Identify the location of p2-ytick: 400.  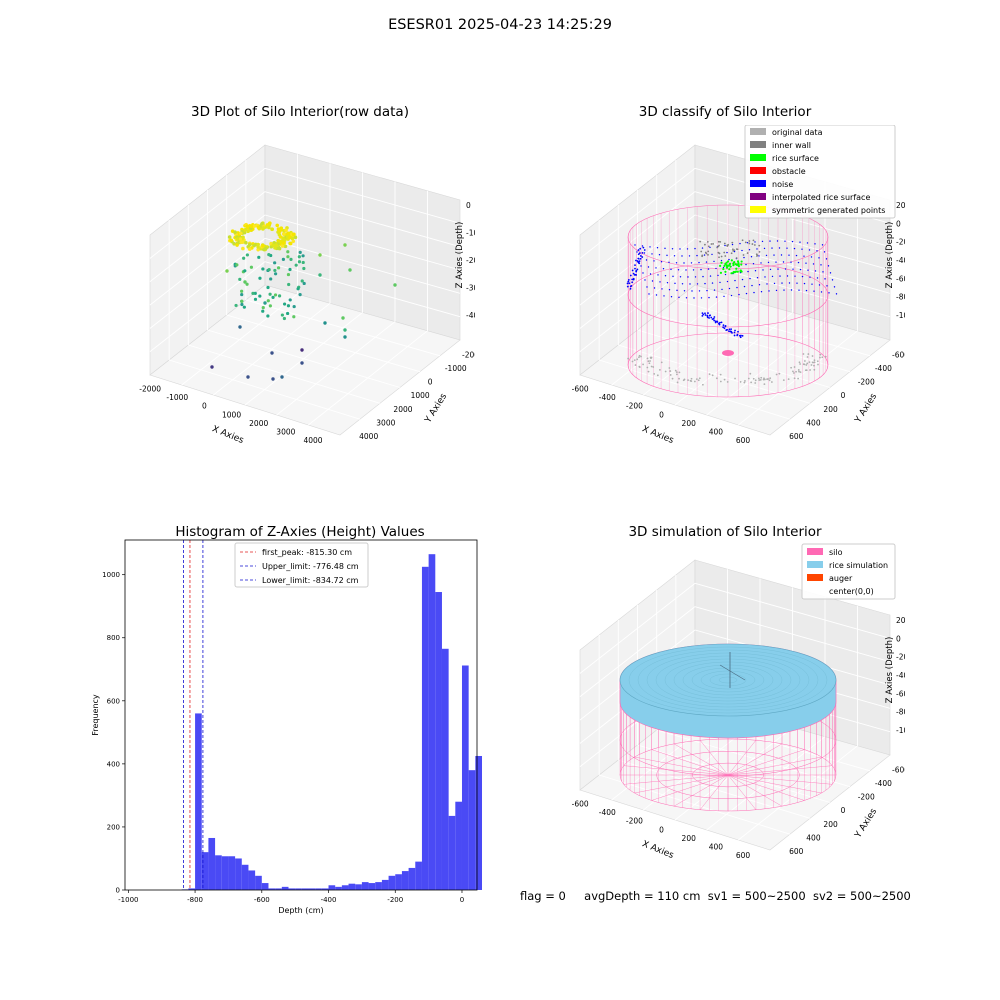
(813, 422).